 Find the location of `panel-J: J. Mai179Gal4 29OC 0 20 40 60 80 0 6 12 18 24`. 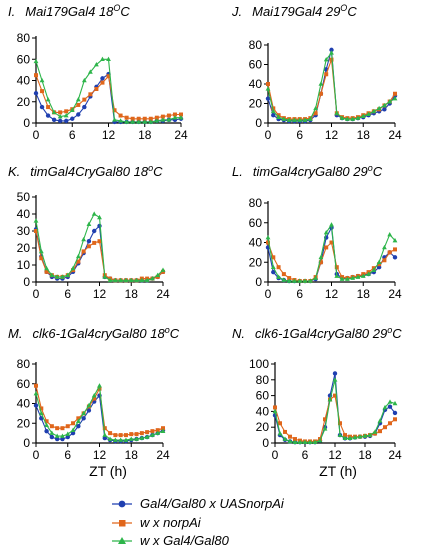

panel-J: J. Mai179Gal4 29OC 0 20 40 60 80 0 6 12 18 24 is located at coordinates (316, 72).